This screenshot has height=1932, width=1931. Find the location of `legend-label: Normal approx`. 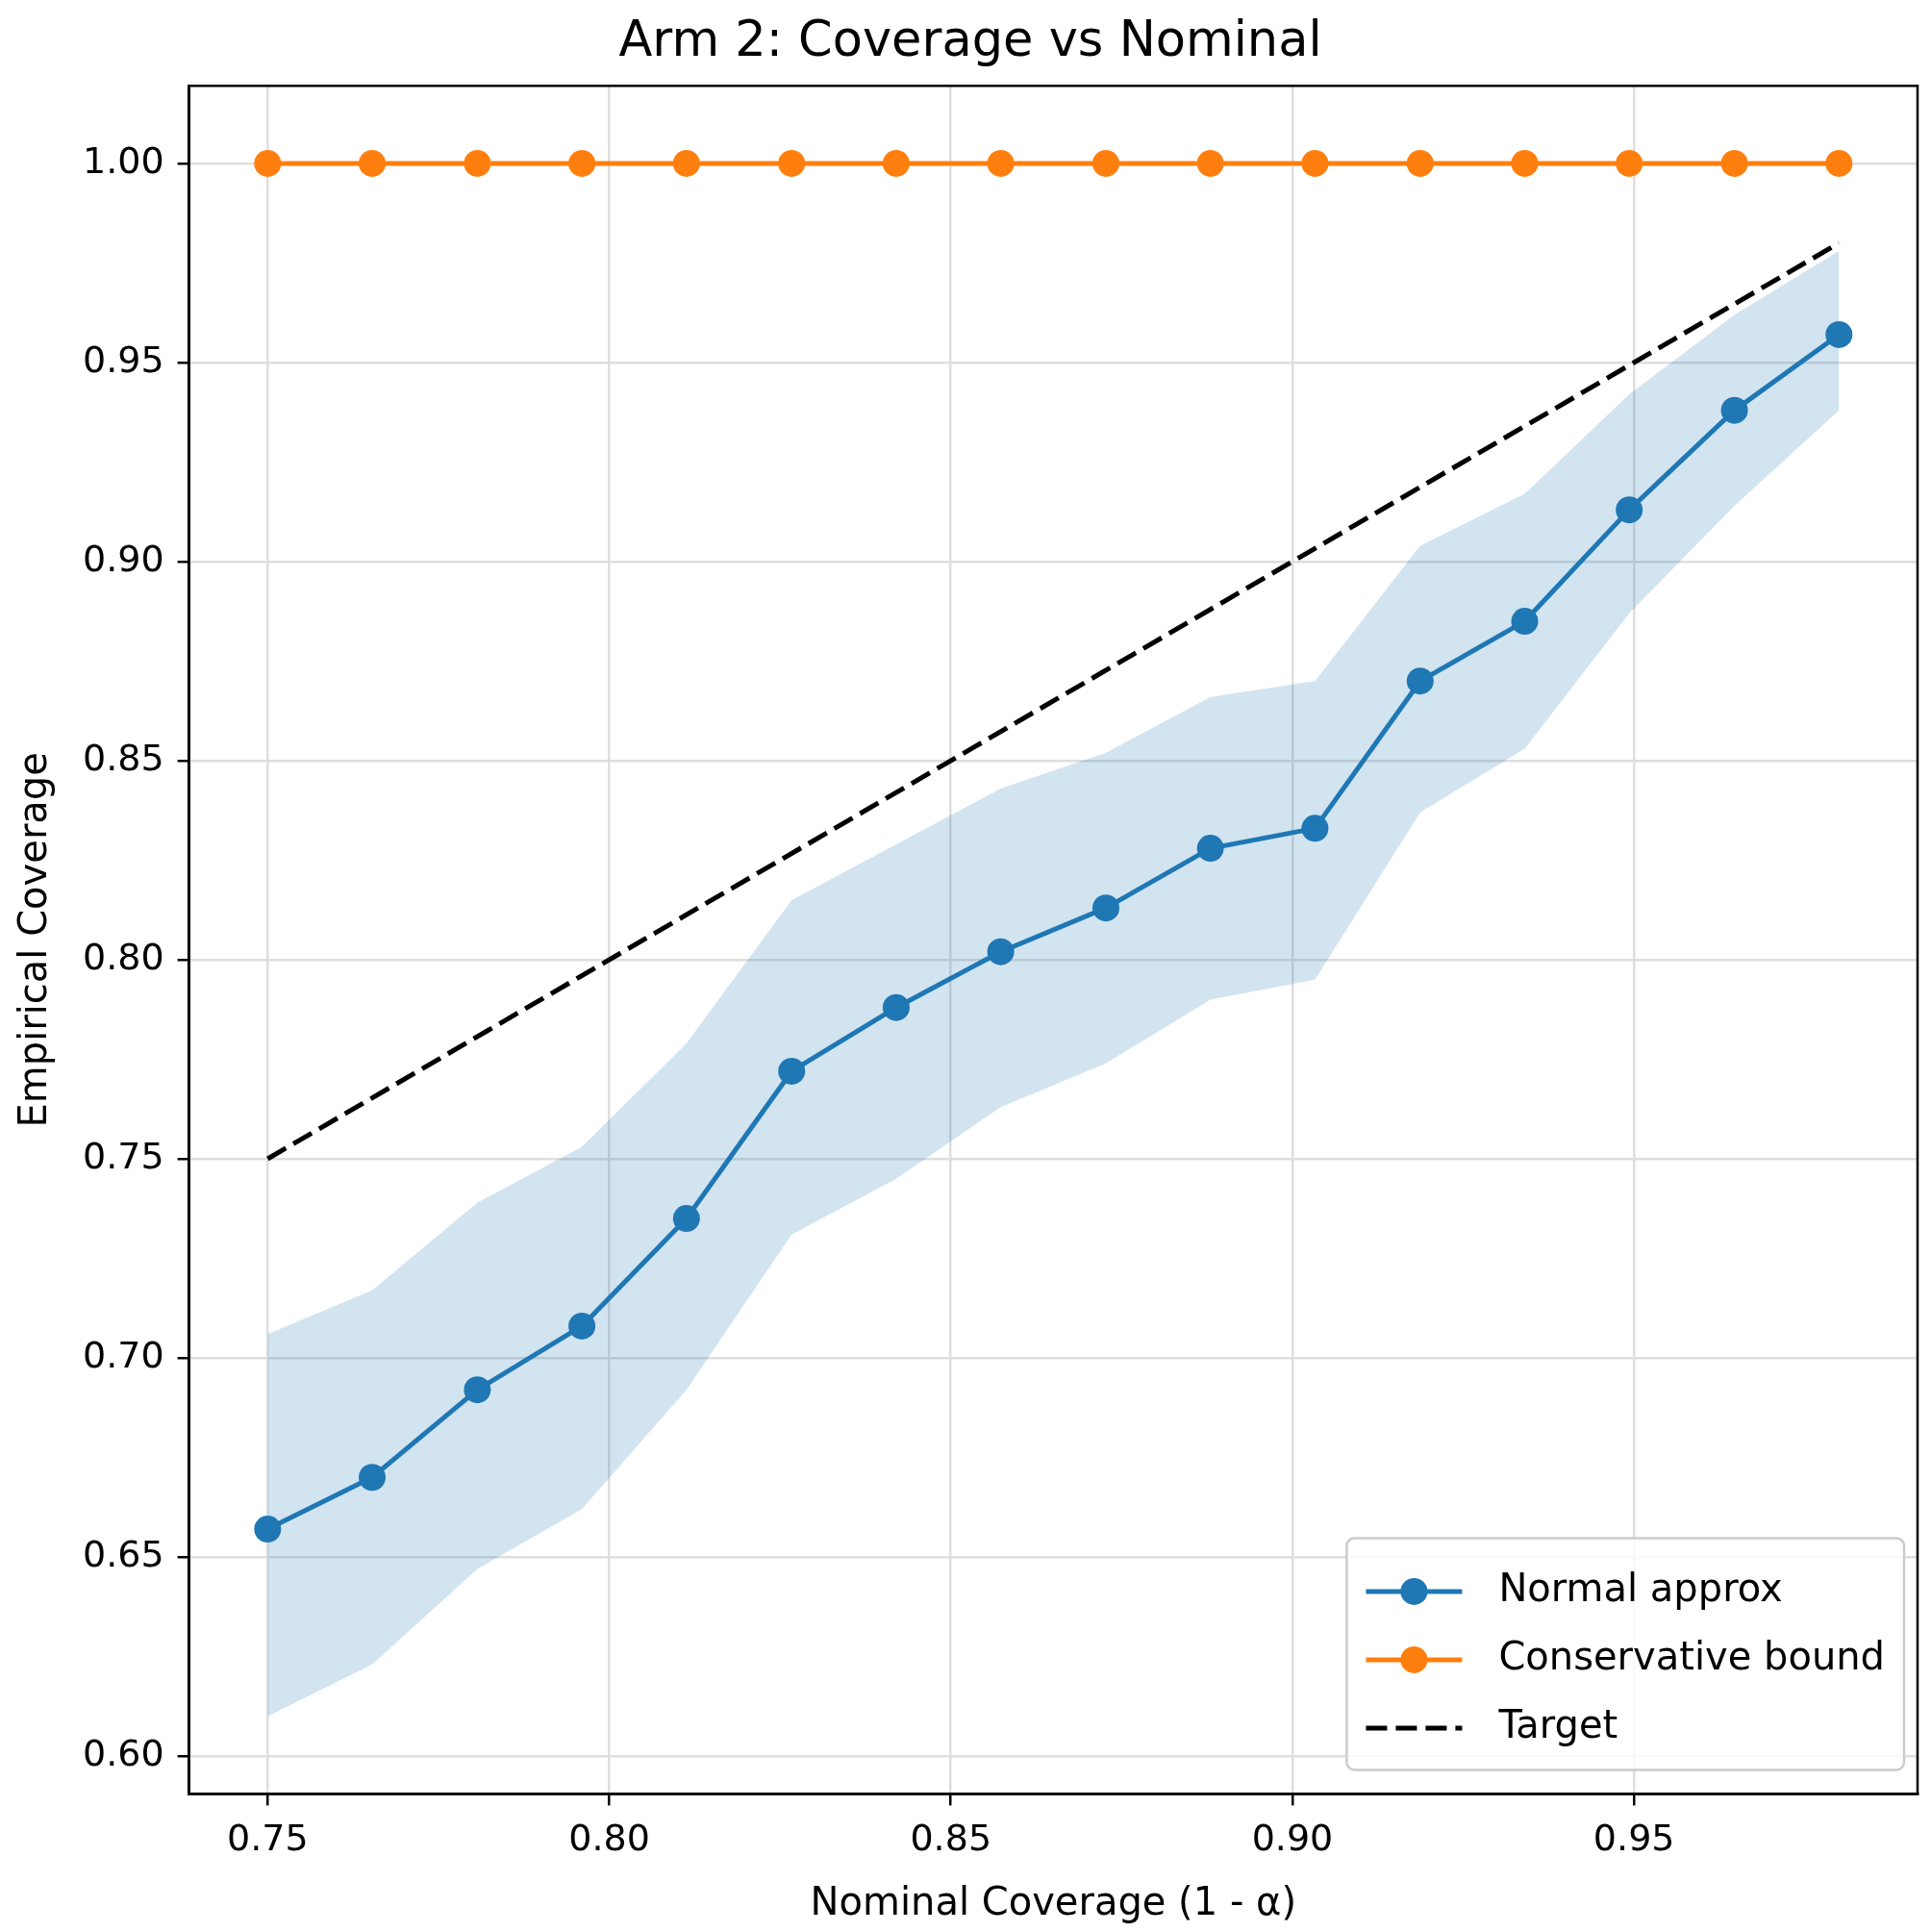

legend-label: Normal approx is located at coordinates (1641, 1588).